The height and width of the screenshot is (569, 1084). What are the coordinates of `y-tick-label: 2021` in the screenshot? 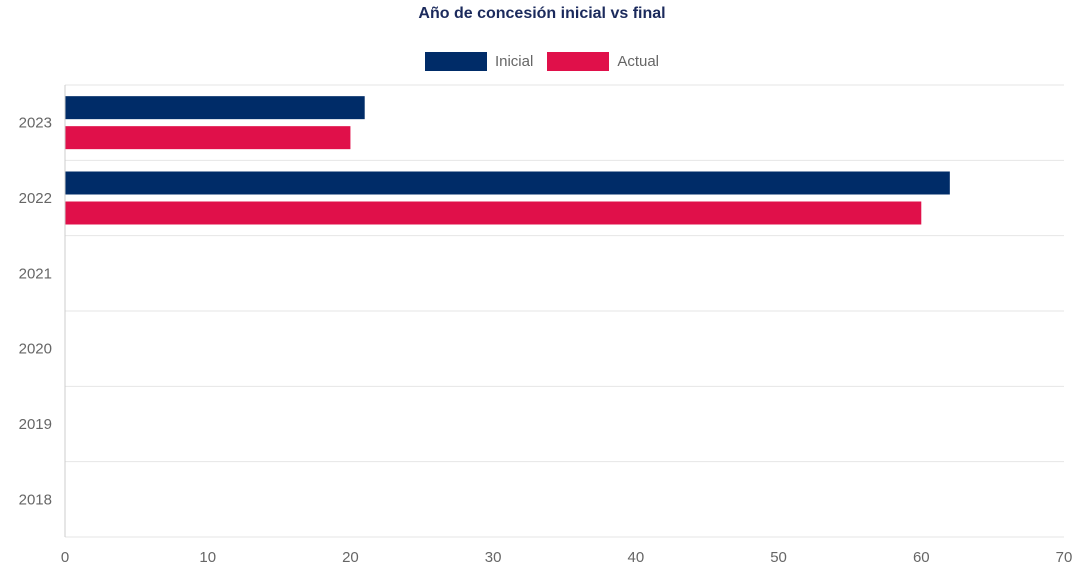 It's located at (35, 273).